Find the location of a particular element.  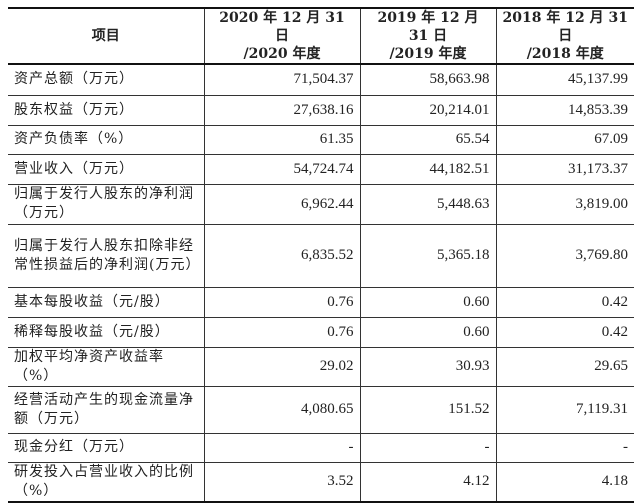

table-row: 经营活动产生的现金流量净额（万元） 4,080.65 151.52 7,119.31 is located at coordinates (321, 409).